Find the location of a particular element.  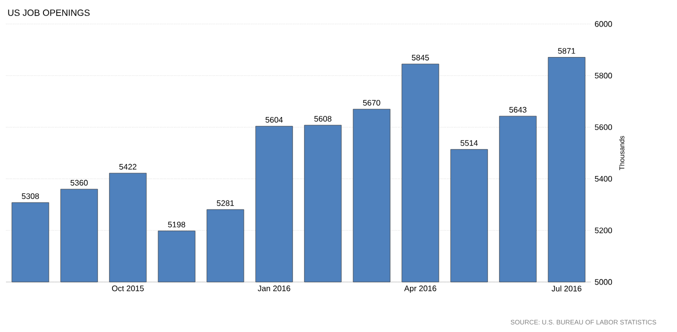

data-label: 5514 is located at coordinates (469, 143).